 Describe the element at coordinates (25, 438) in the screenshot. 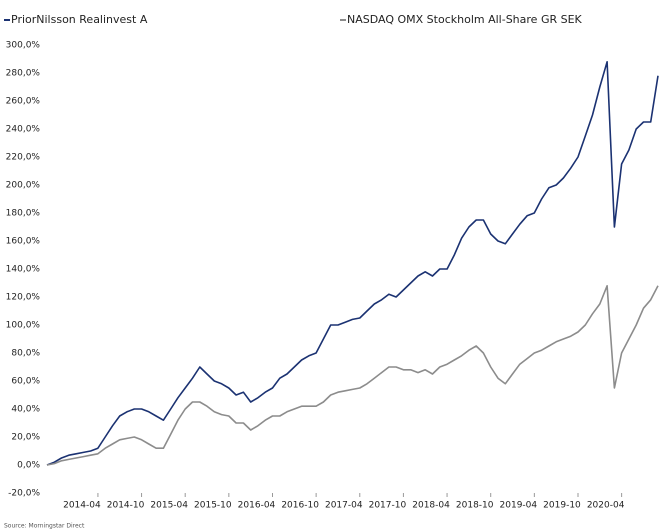

I see `y-tick-label: 20,0%` at that location.